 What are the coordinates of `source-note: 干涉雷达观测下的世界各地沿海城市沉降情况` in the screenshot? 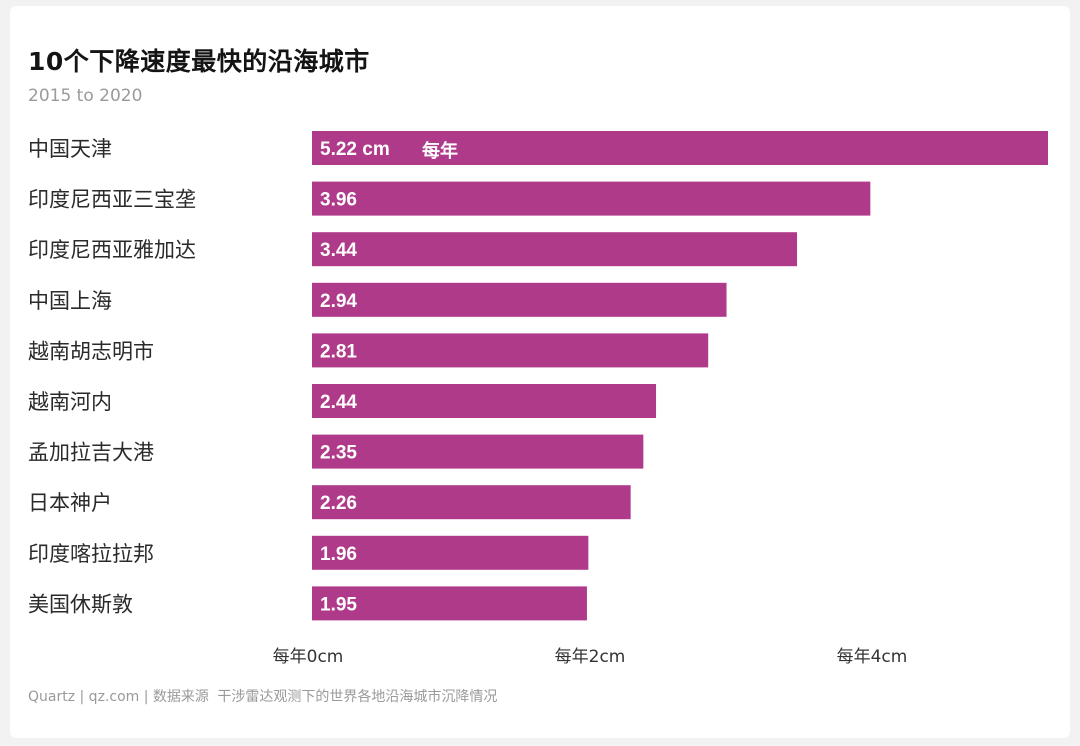 It's located at (357, 697).